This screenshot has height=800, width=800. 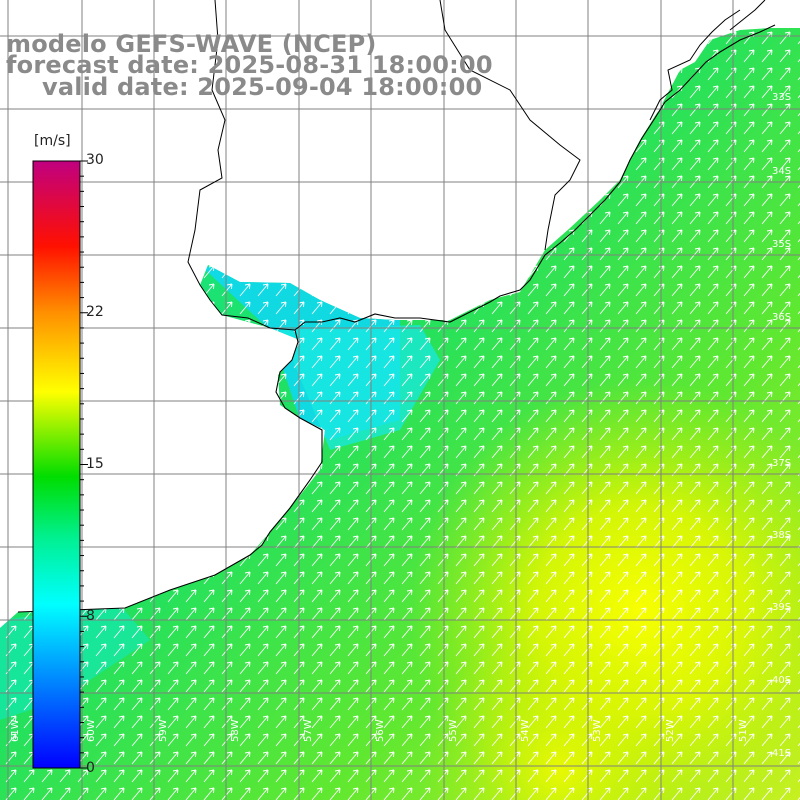 What do you see at coordinates (91, 730) in the screenshot?
I see `lon-tick-60w: 60W` at bounding box center [91, 730].